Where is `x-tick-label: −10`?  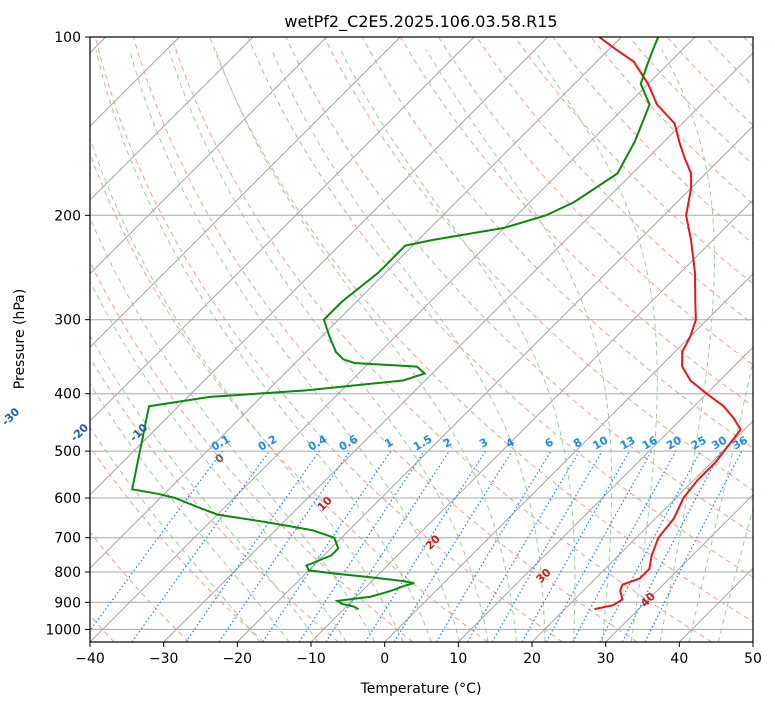
x-tick-label: −10 is located at coordinates (311, 659).